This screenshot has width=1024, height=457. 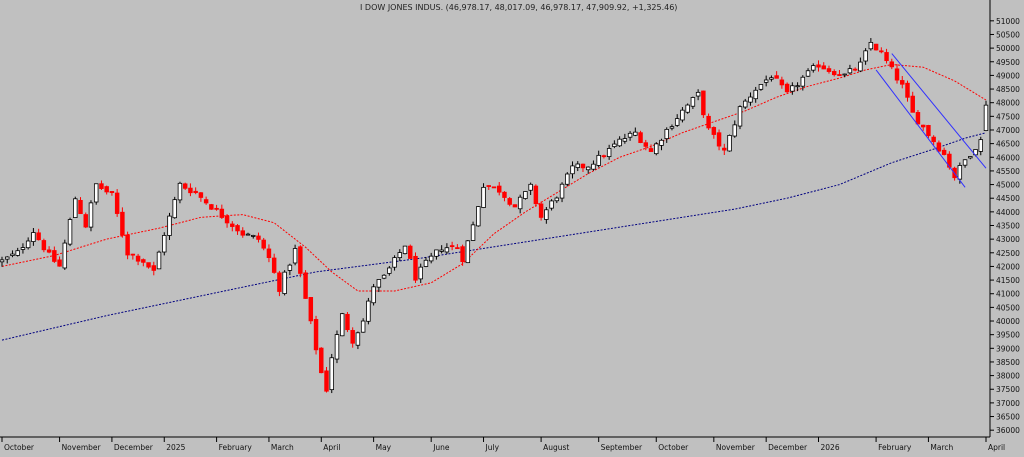 What do you see at coordinates (1008, 417) in the screenshot?
I see `y-tick-label: 36500` at bounding box center [1008, 417].